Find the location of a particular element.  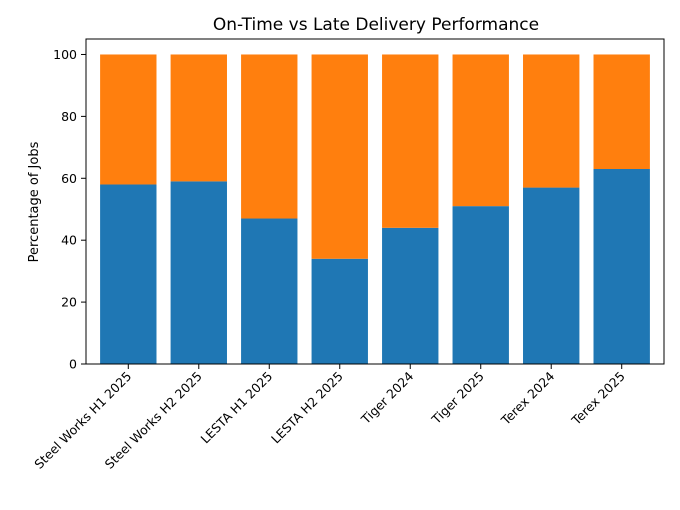

y-axis: 0 20 40 60 80 100 is located at coordinates (69, 209).